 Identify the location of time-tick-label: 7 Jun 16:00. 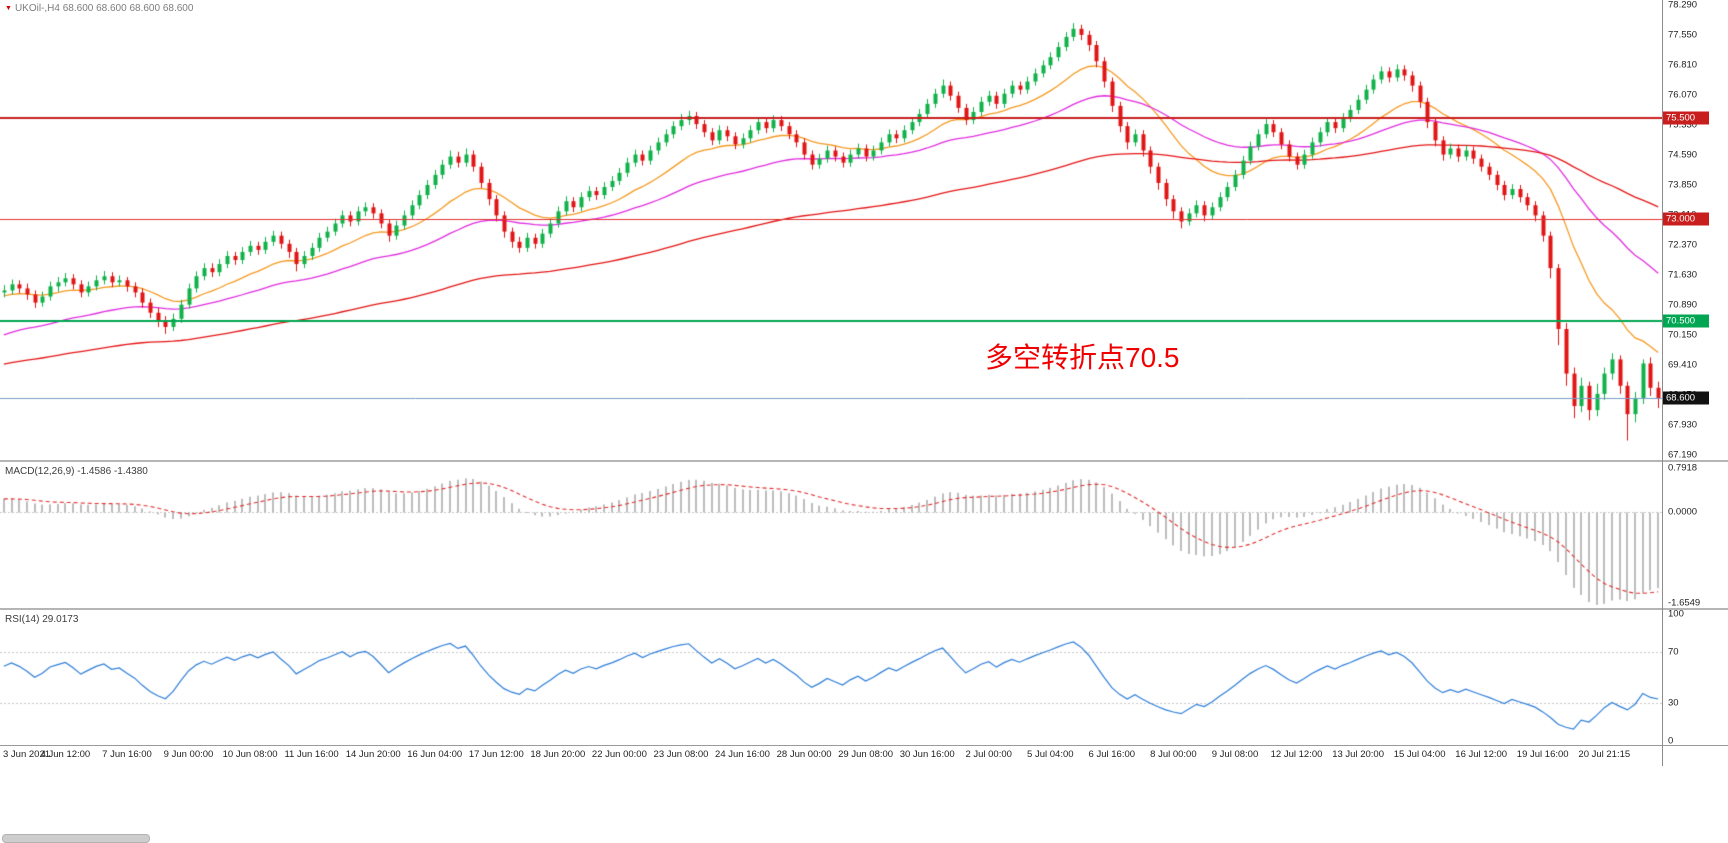
(127, 754).